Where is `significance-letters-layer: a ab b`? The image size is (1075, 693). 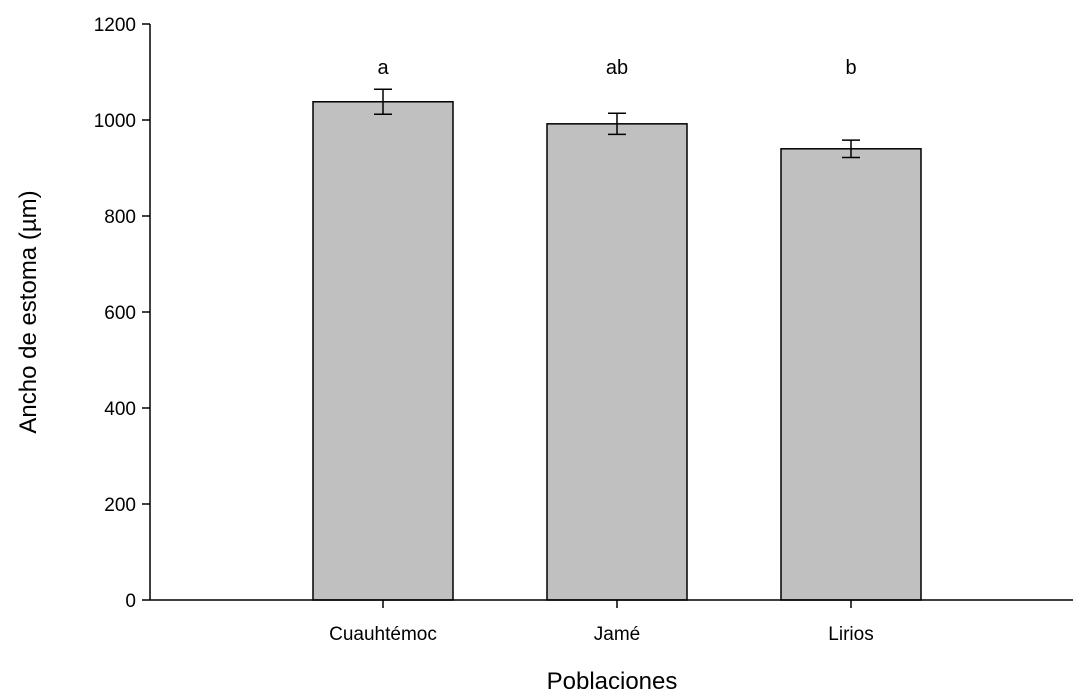 significance-letters-layer: a ab b is located at coordinates (616, 68).